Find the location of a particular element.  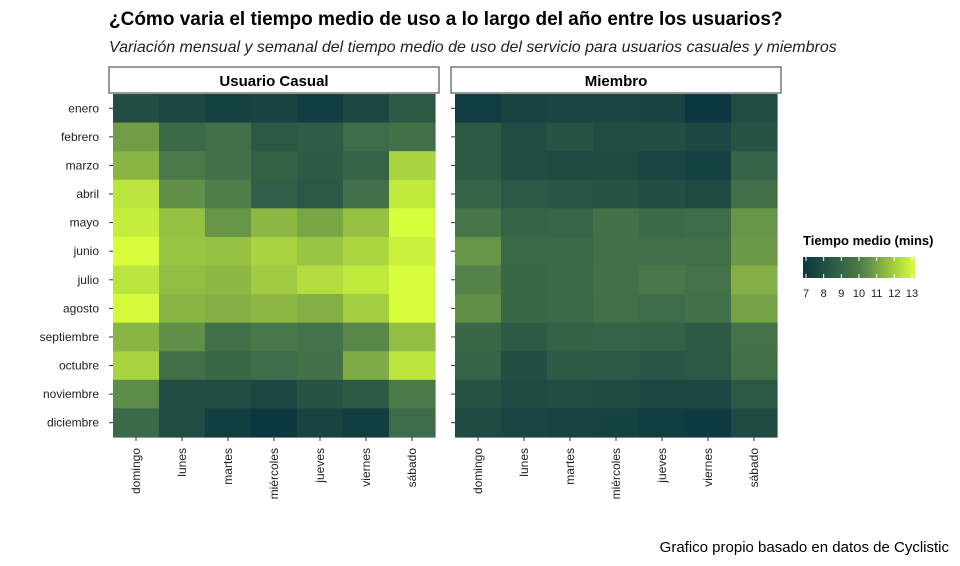

x-tick-label: jueves is located at coordinates (662, 466).